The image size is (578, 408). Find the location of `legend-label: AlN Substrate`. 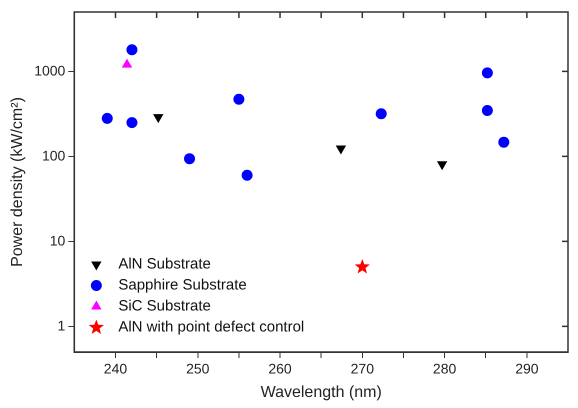

legend-label: AlN Substrate is located at coordinates (164, 264).